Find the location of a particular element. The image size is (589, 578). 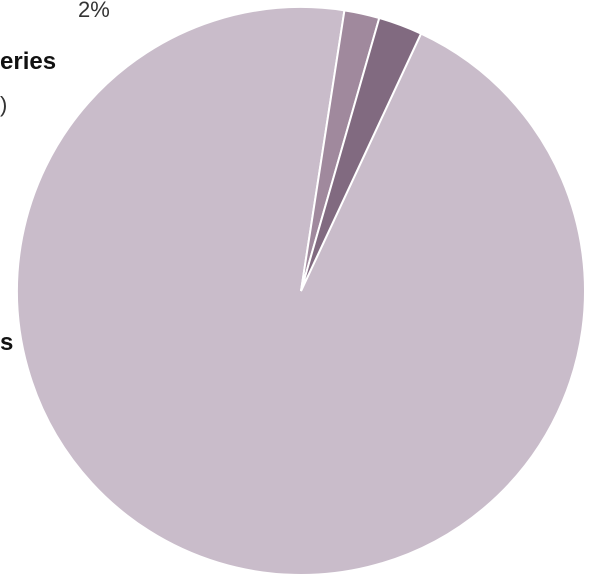

percent-label-2: 2% is located at coordinates (94, 11).